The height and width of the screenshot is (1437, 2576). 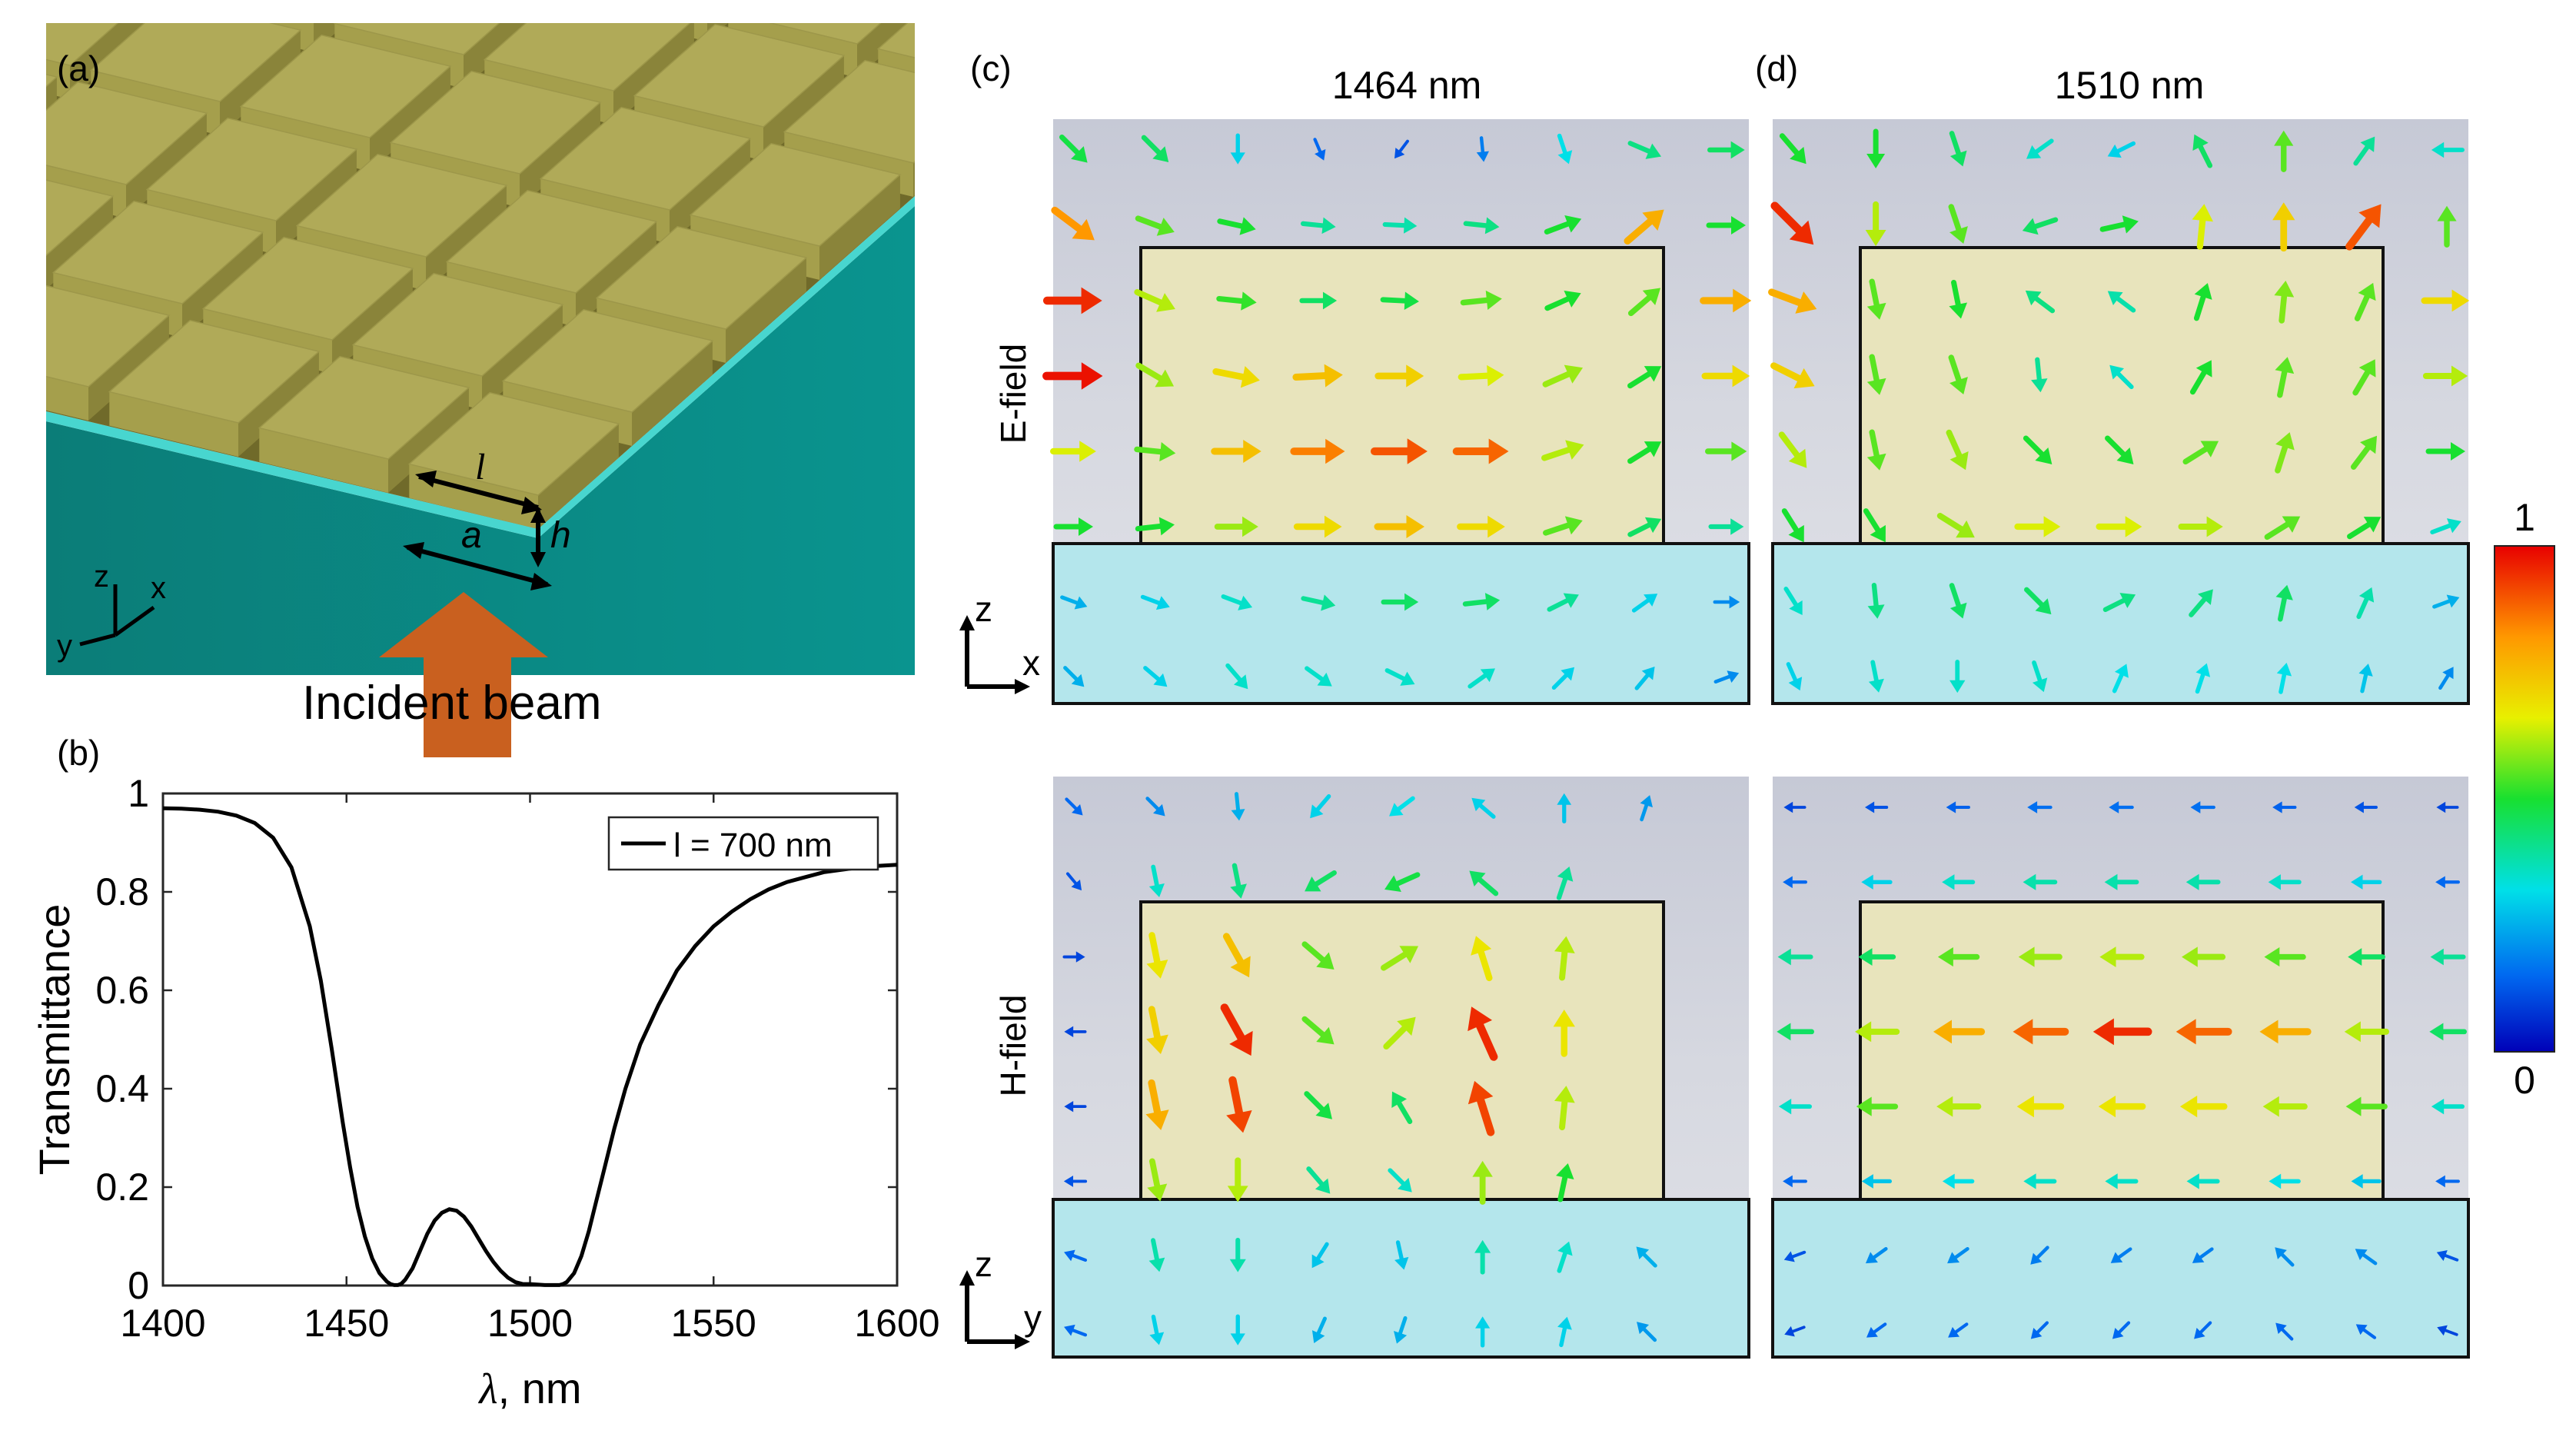 What do you see at coordinates (2524, 1081) in the screenshot?
I see `colorbar-min-label: 0` at bounding box center [2524, 1081].